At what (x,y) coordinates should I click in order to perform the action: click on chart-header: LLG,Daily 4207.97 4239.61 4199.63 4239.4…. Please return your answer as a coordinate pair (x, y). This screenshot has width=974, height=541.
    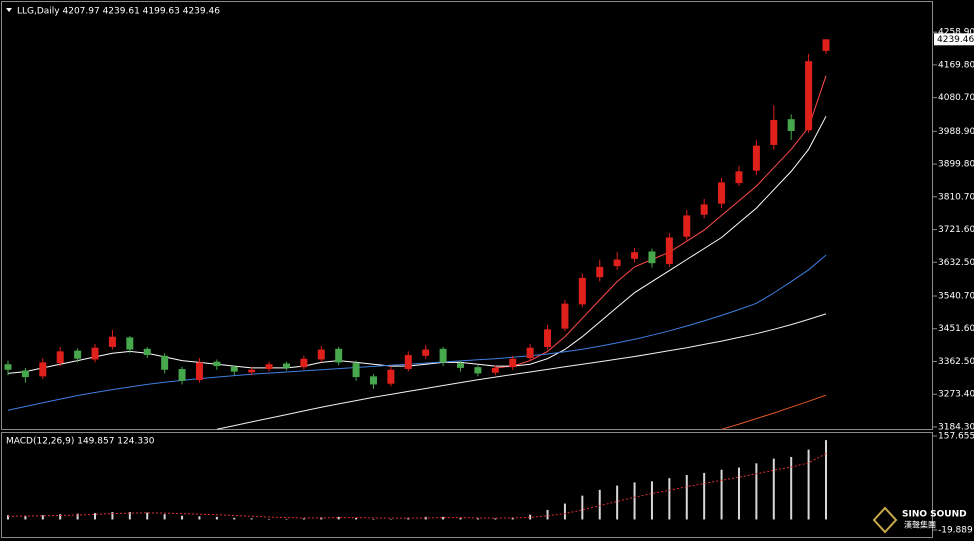
    Looking at the image, I should click on (118, 12).